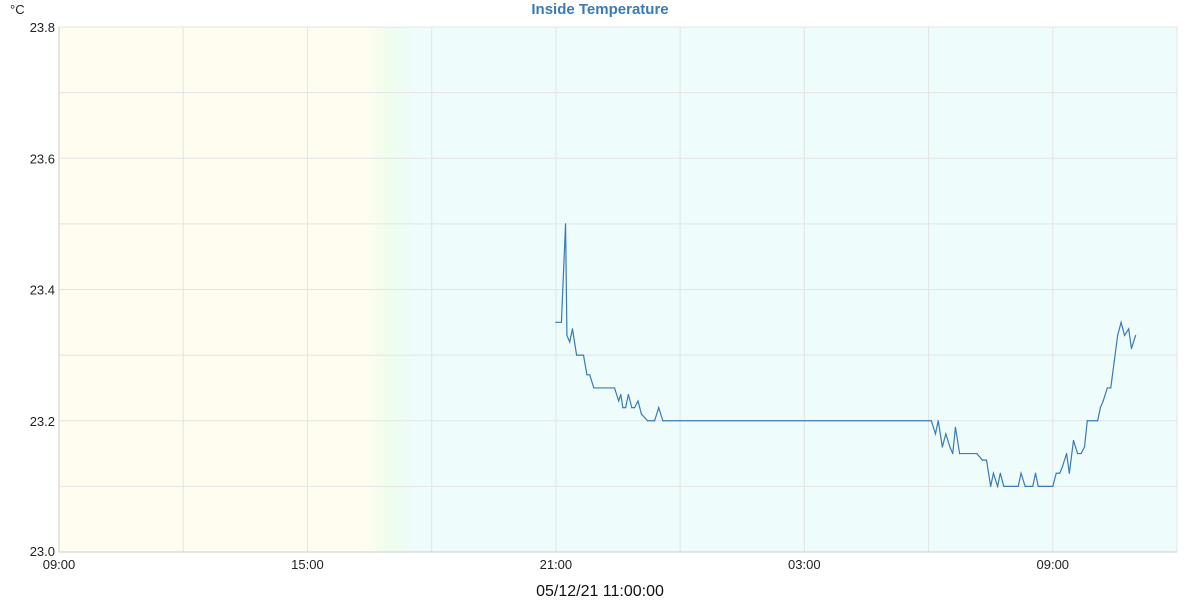  Describe the element at coordinates (42, 421) in the screenshot. I see `y-tick-label: 23.2` at that location.